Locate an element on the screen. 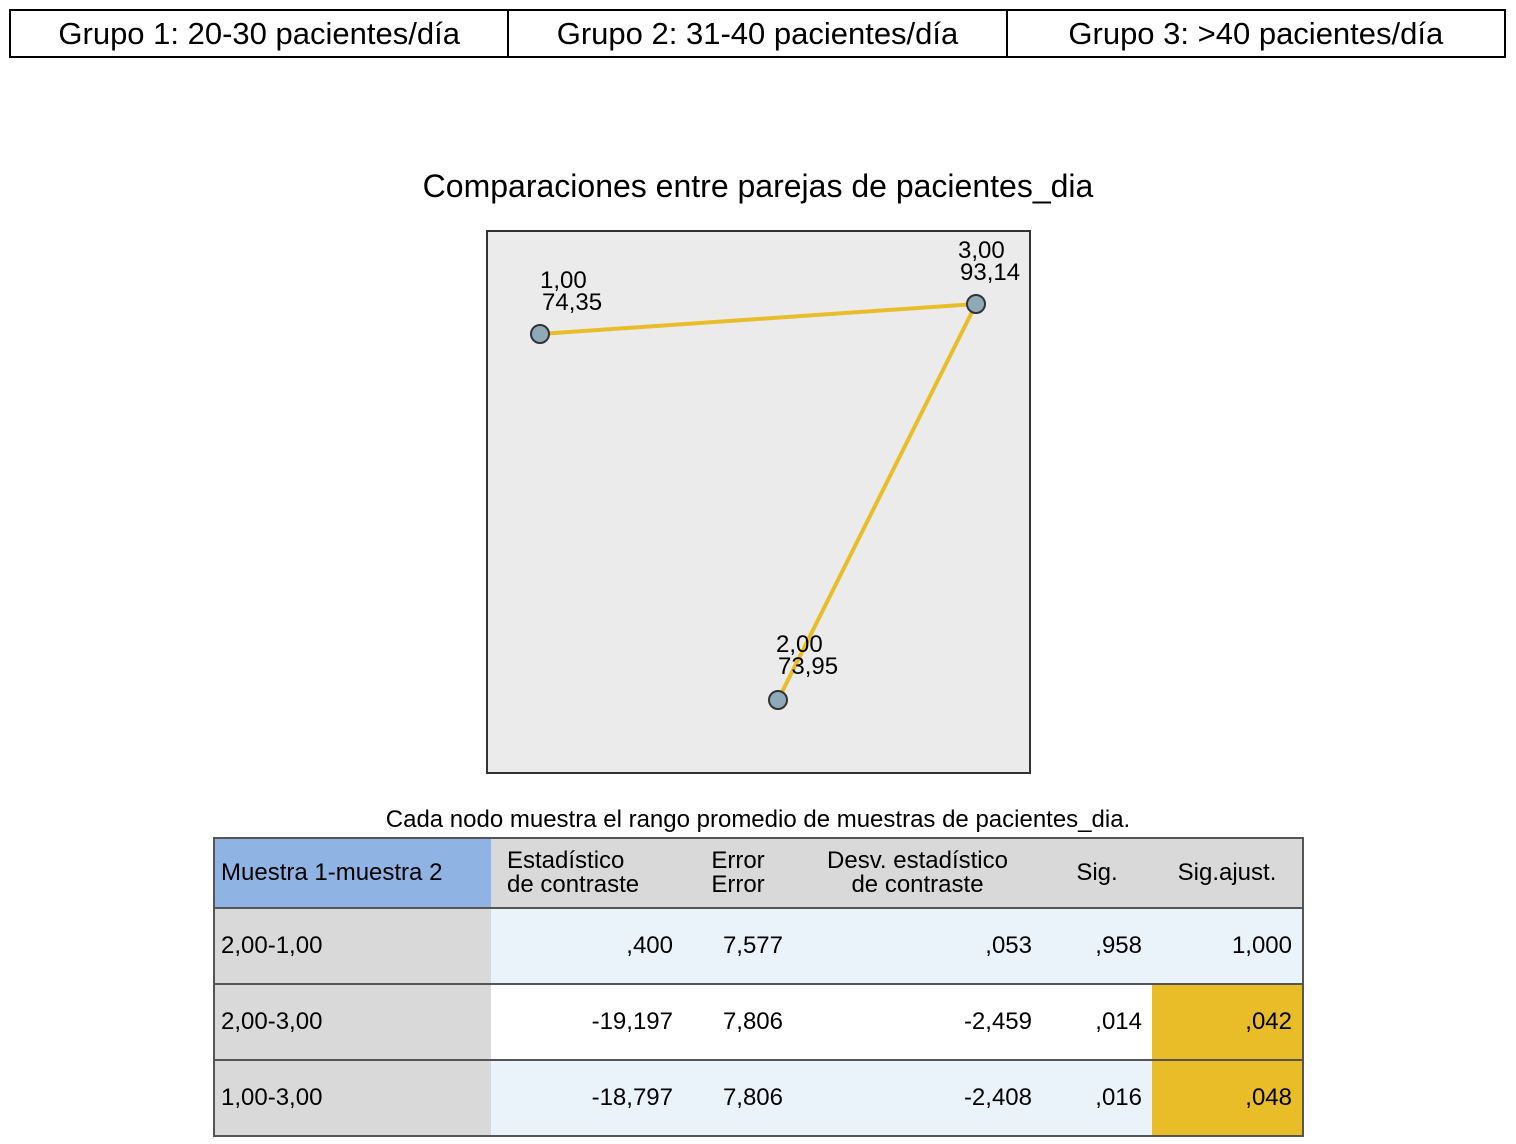 Image resolution: width=1516 pixels, height=1144 pixels. node-label-2: 3,00 is located at coordinates (981, 250).